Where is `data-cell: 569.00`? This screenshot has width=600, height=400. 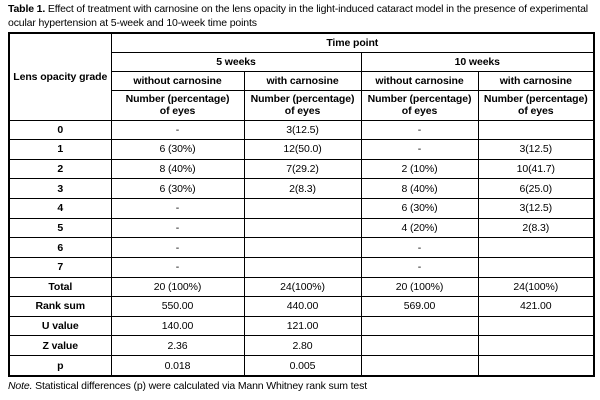
data-cell: 569.00 is located at coordinates (419, 306).